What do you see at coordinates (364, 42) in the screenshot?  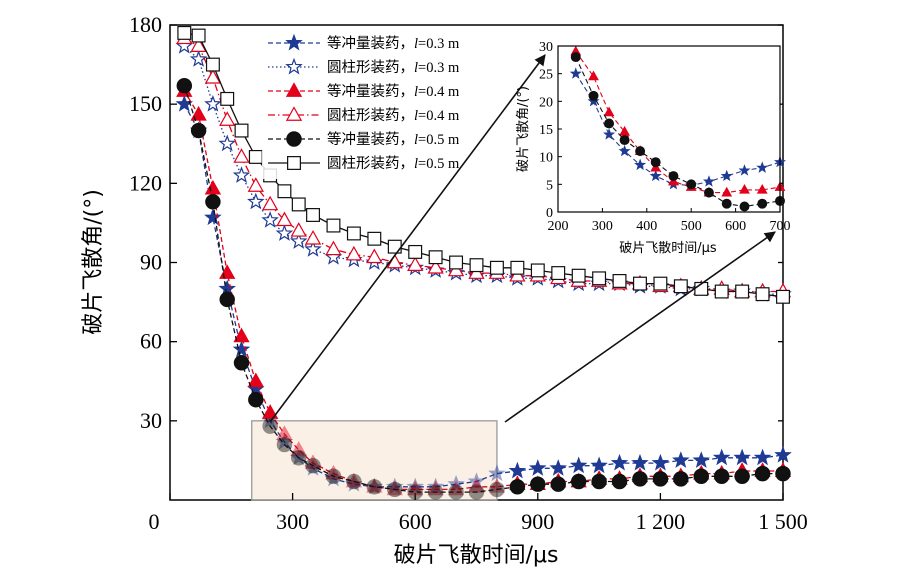 I see `legend-item: 等冲量装药，l=0.3 m` at bounding box center [364, 42].